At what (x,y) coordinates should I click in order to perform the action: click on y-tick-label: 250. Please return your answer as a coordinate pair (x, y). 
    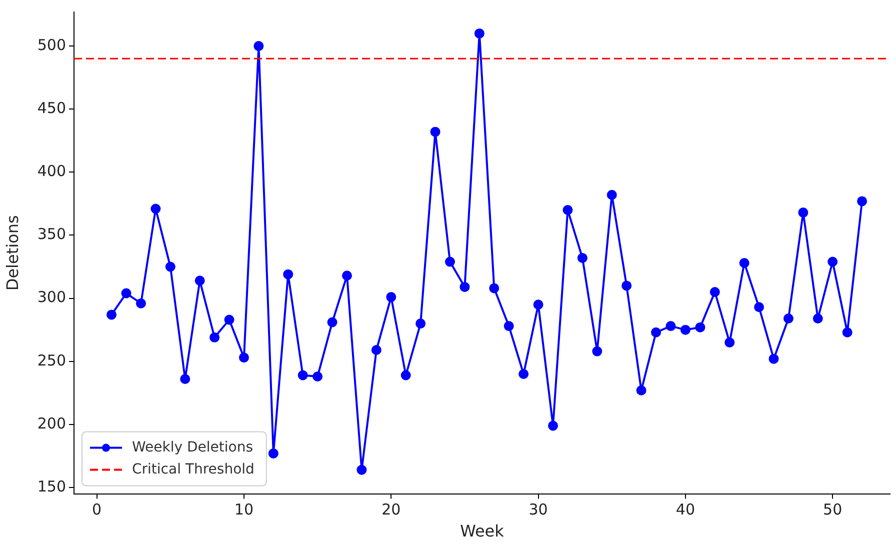
    Looking at the image, I should click on (51, 360).